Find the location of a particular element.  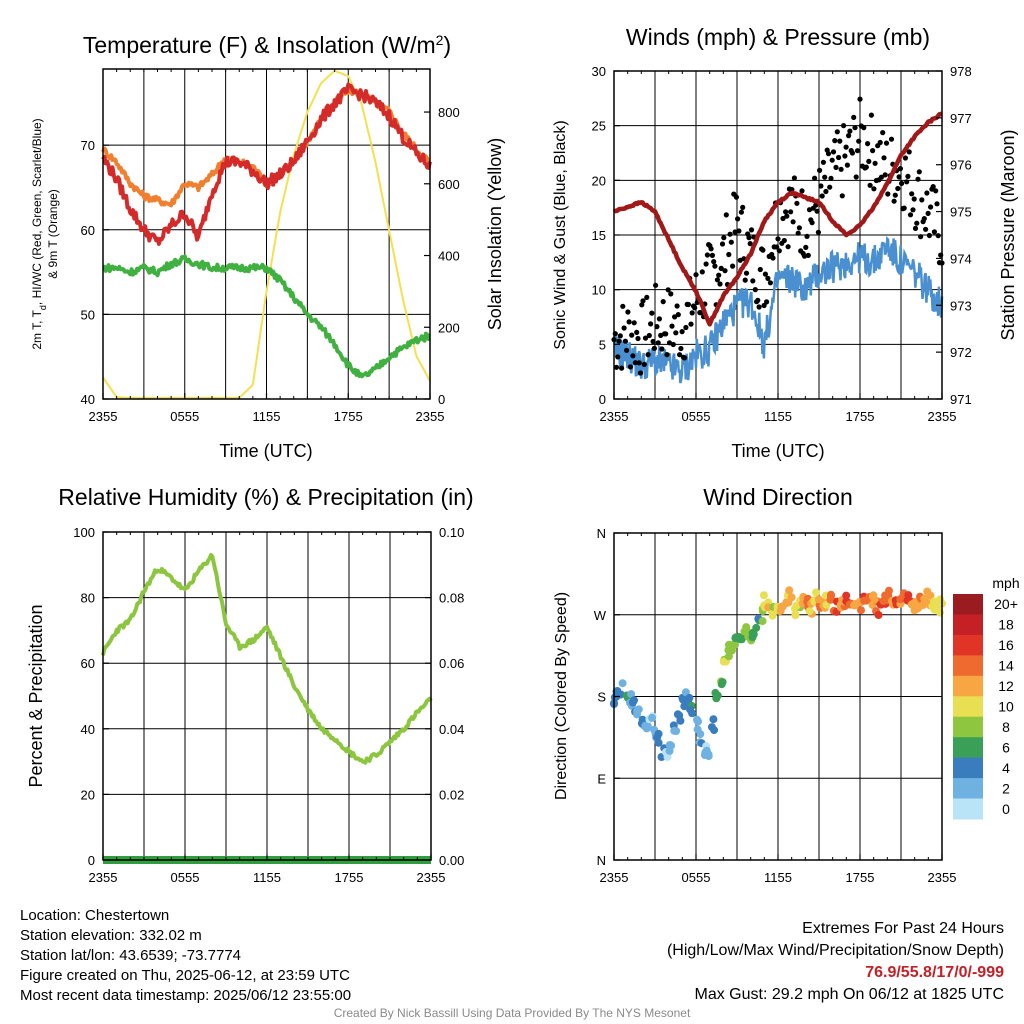

x-tick-label: 1755 is located at coordinates (348, 416).